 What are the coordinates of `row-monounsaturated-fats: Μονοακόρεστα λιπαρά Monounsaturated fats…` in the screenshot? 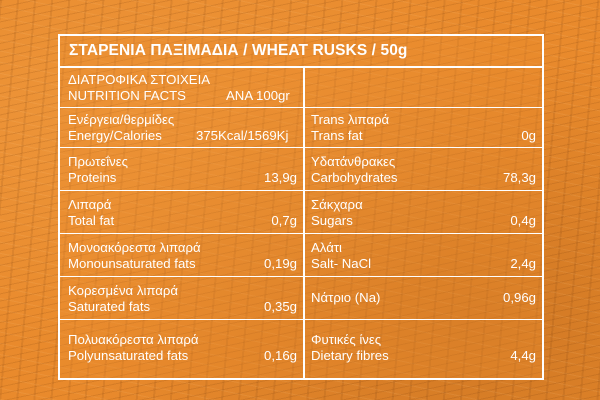 It's located at (182, 255).